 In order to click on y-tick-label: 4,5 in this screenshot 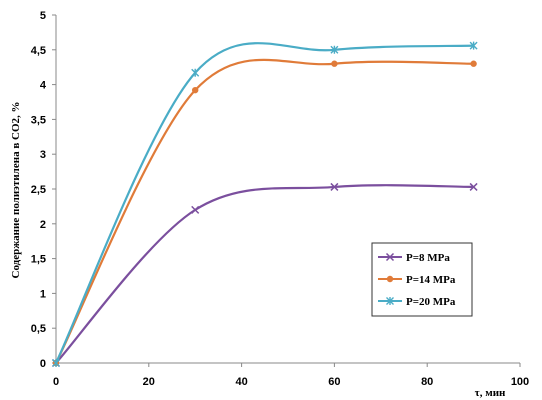, I will do `click(38, 51)`.